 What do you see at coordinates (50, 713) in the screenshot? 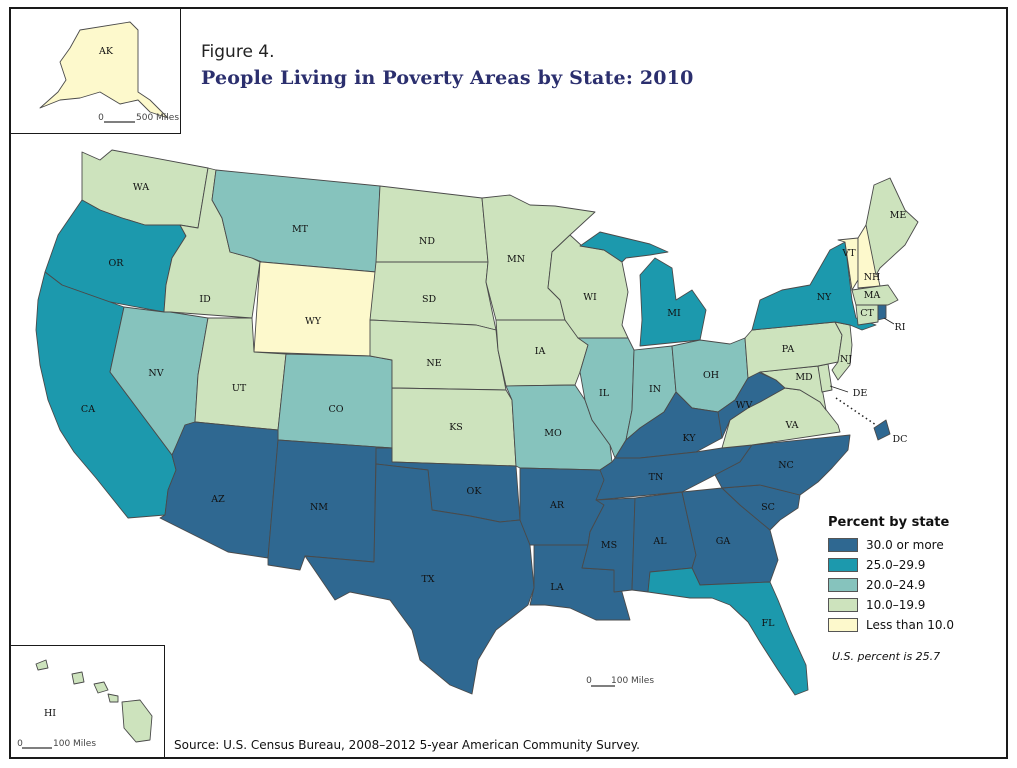
I see `label-HI: HI` at bounding box center [50, 713].